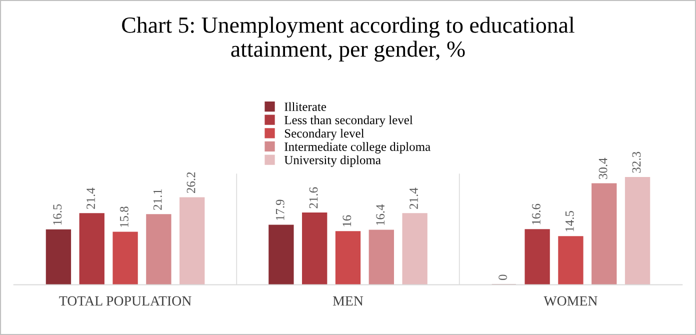 This screenshot has height=335, width=696. What do you see at coordinates (636, 162) in the screenshot?
I see `data-label: 32.3` at bounding box center [636, 162].